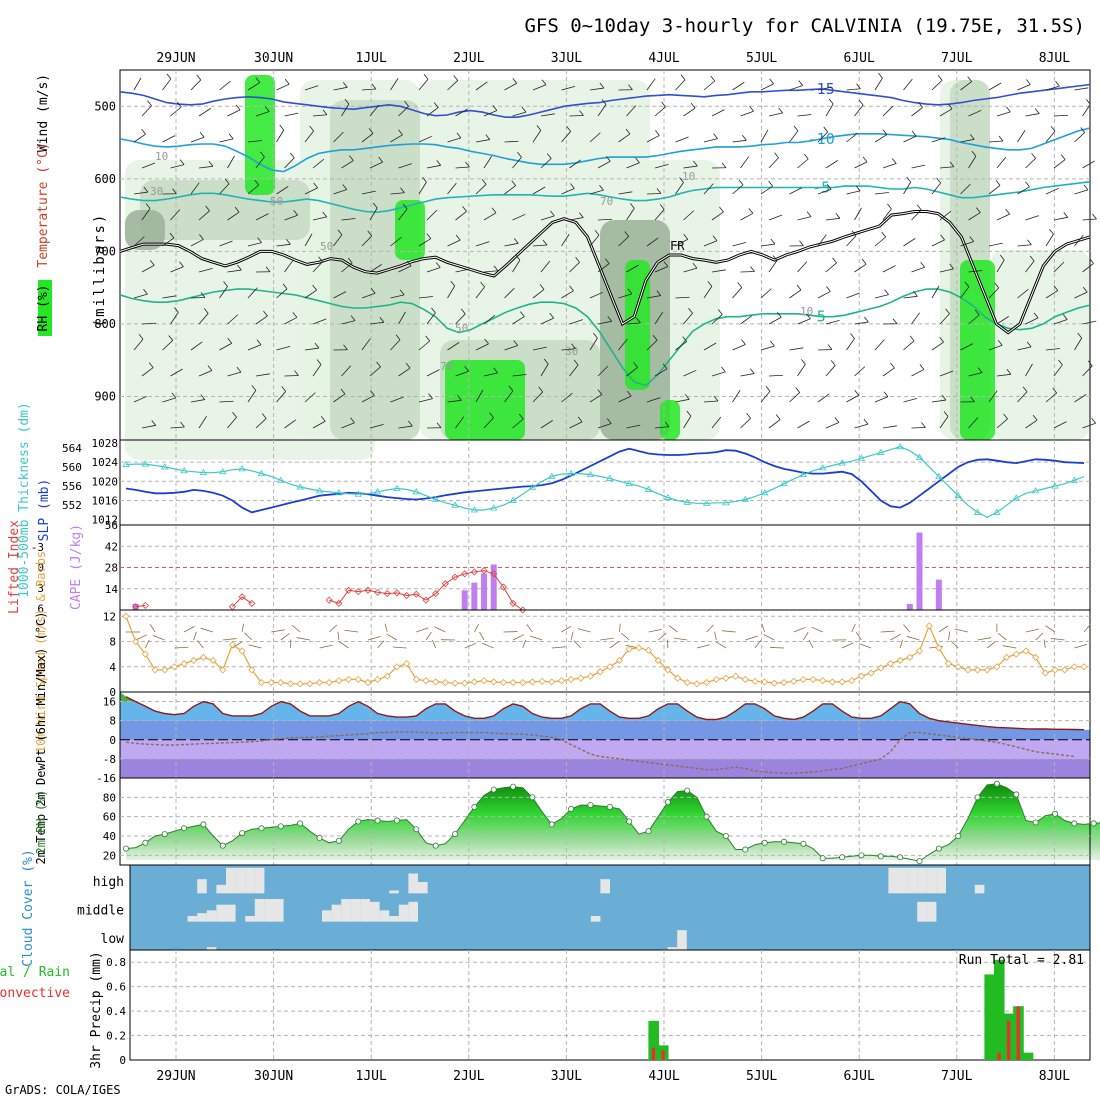  Describe the element at coordinates (371, 1076) in the screenshot. I see `bottom-date-label: 1JUL` at that location.